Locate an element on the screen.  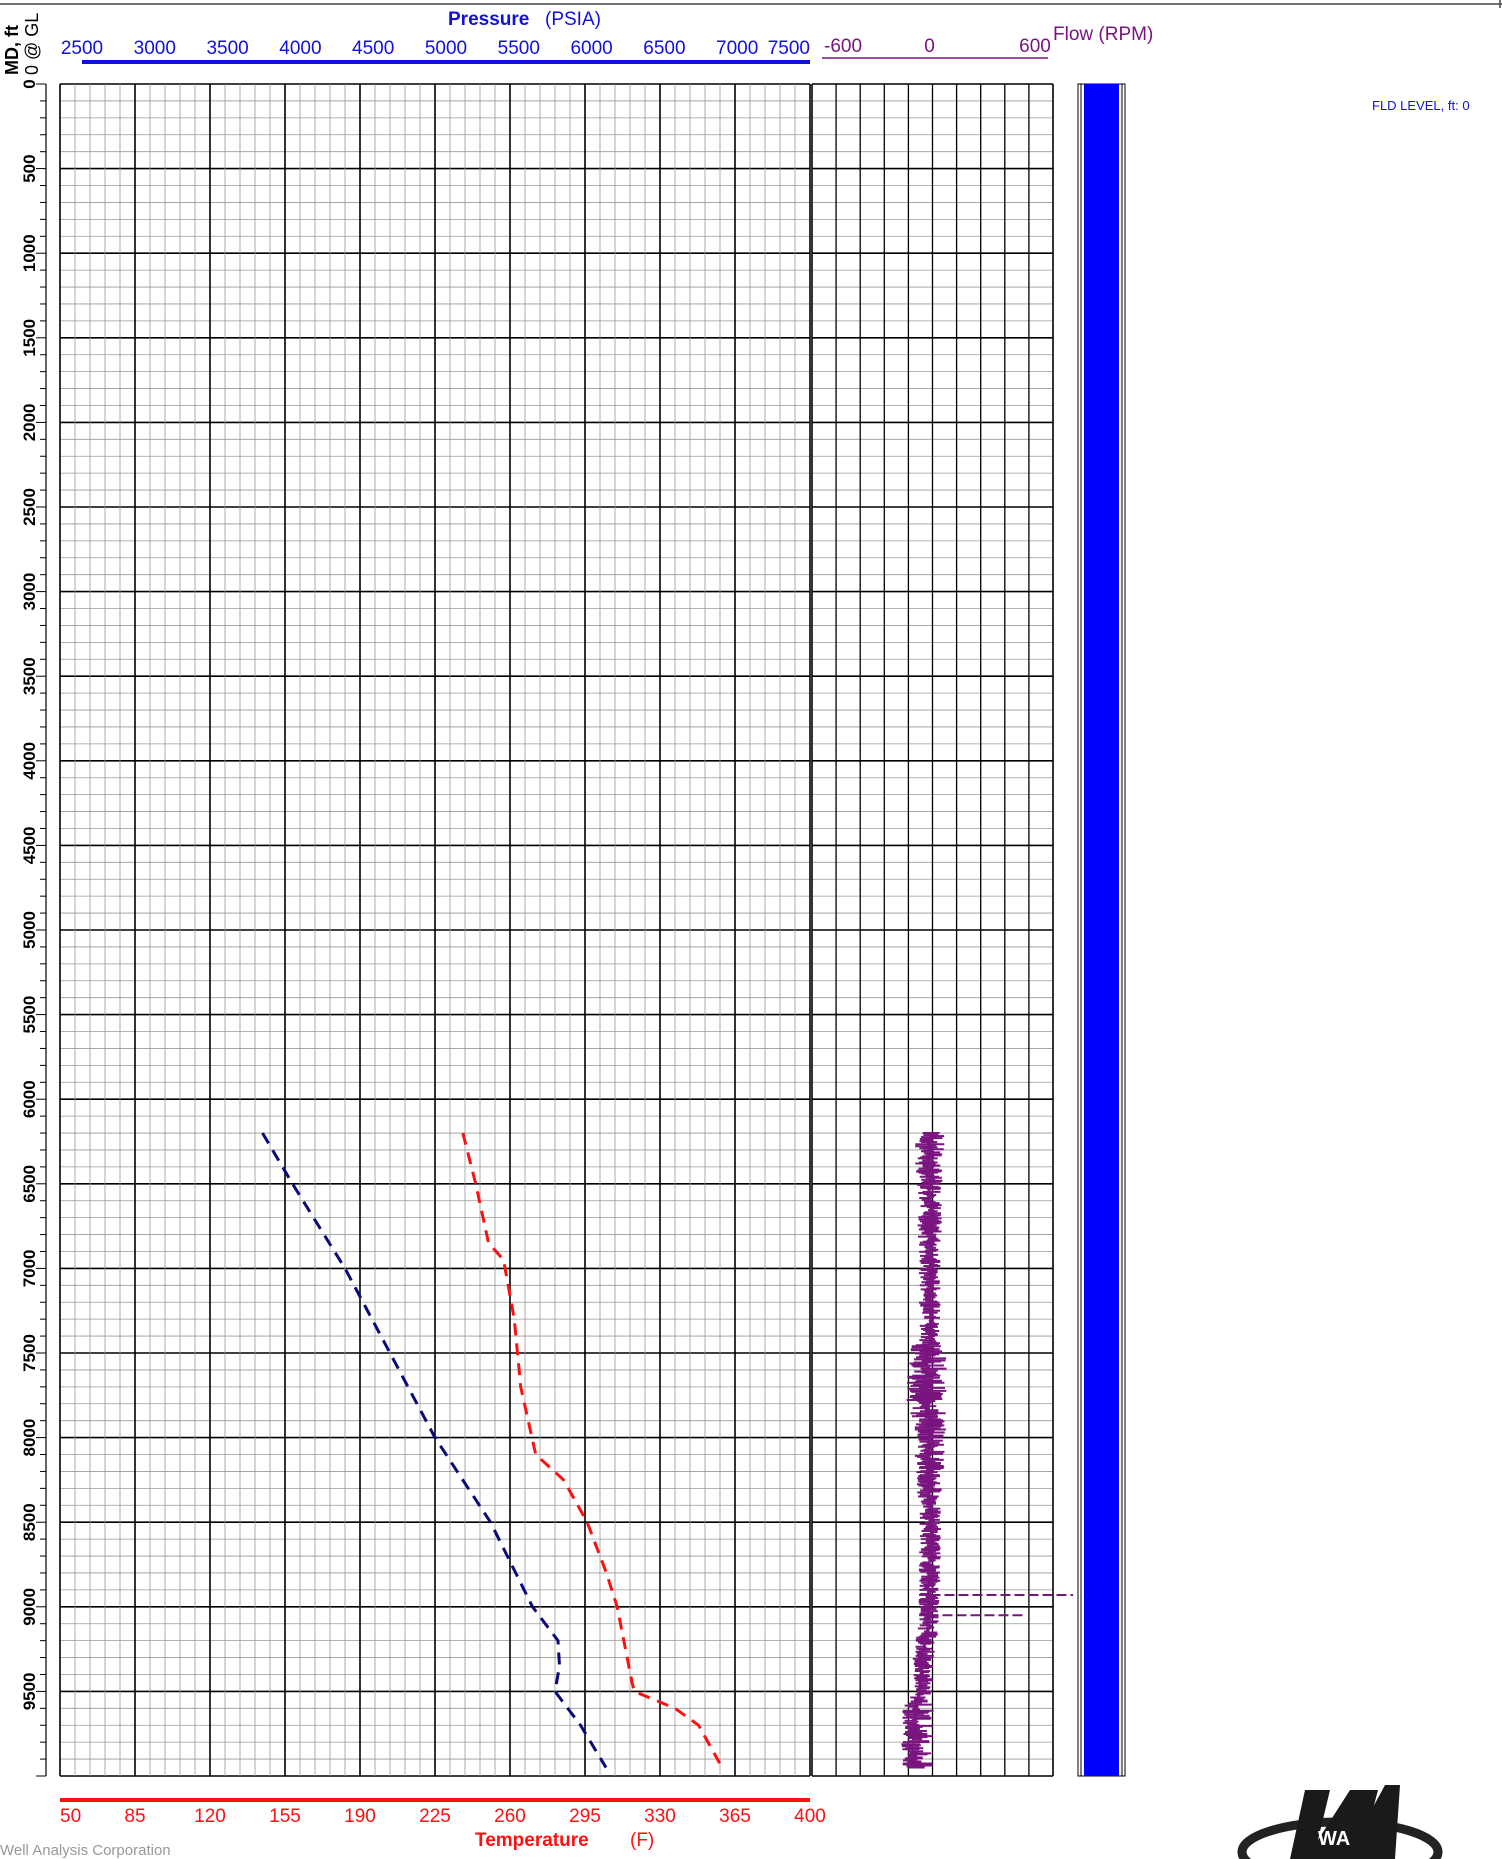
temperature-curve is located at coordinates (592, 1450).